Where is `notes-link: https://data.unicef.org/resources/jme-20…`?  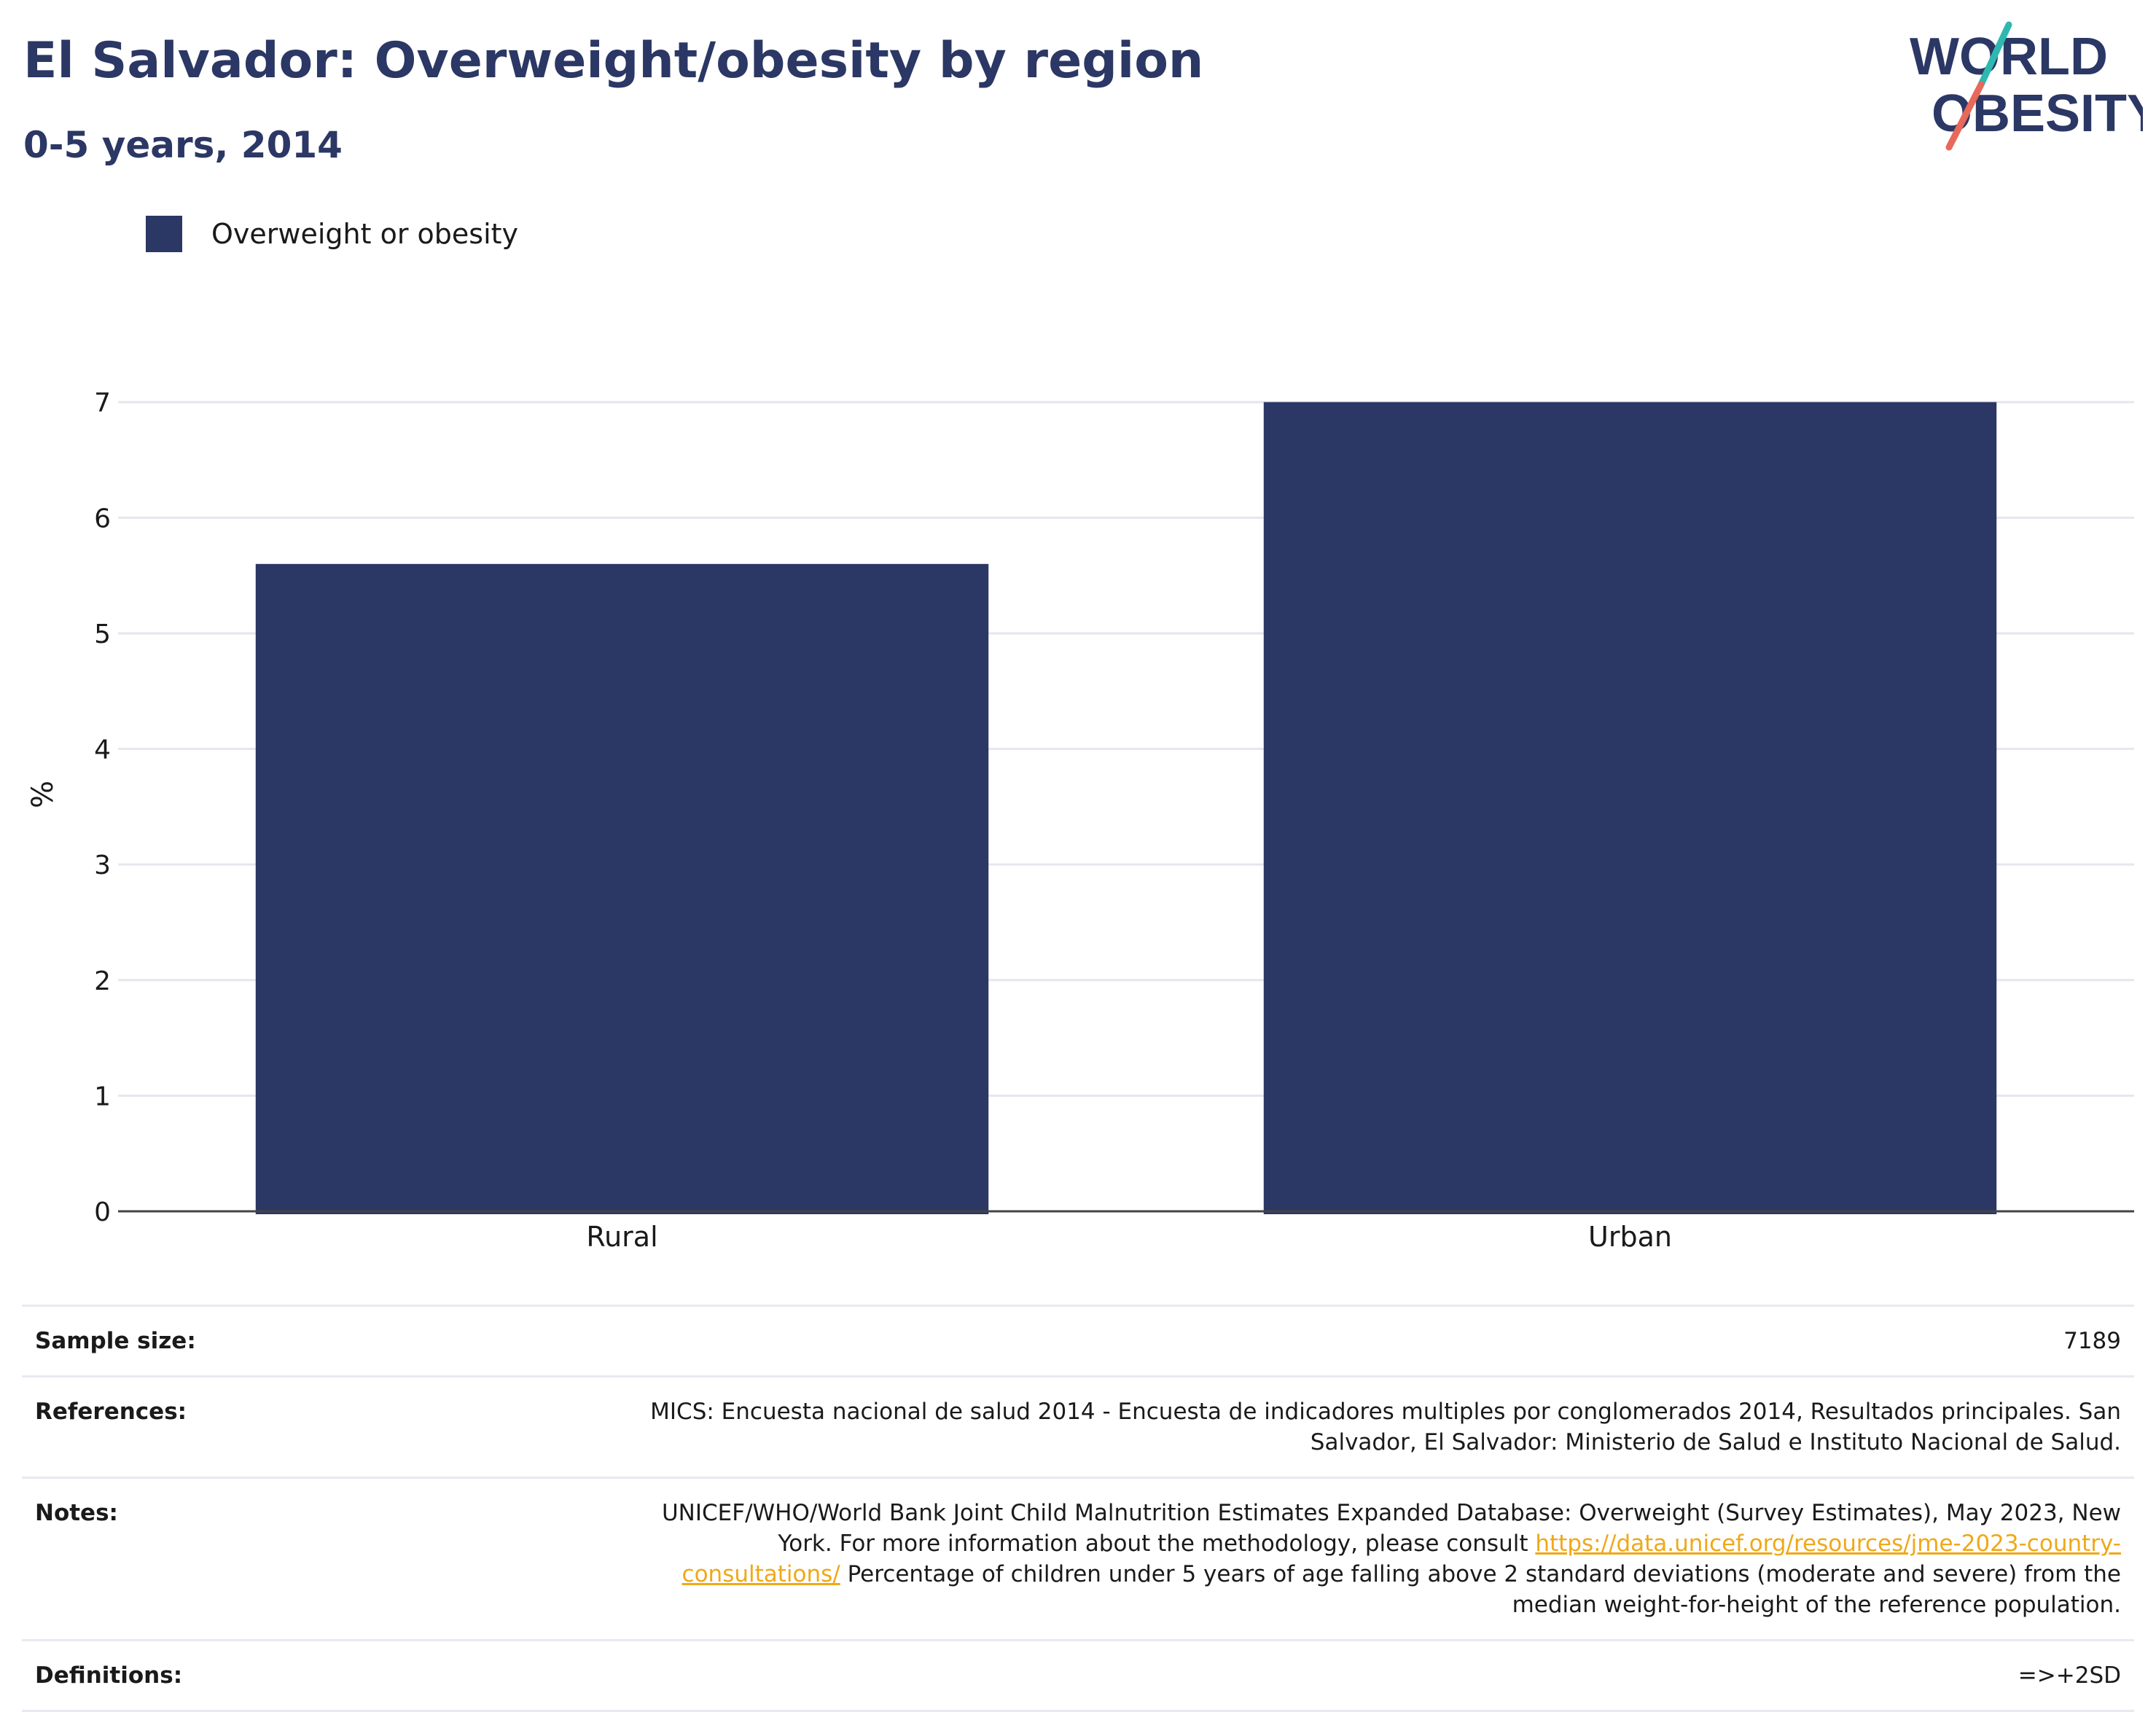
notes-link: https://data.unicef.org/resources/jme-20… is located at coordinates (1401, 1559).